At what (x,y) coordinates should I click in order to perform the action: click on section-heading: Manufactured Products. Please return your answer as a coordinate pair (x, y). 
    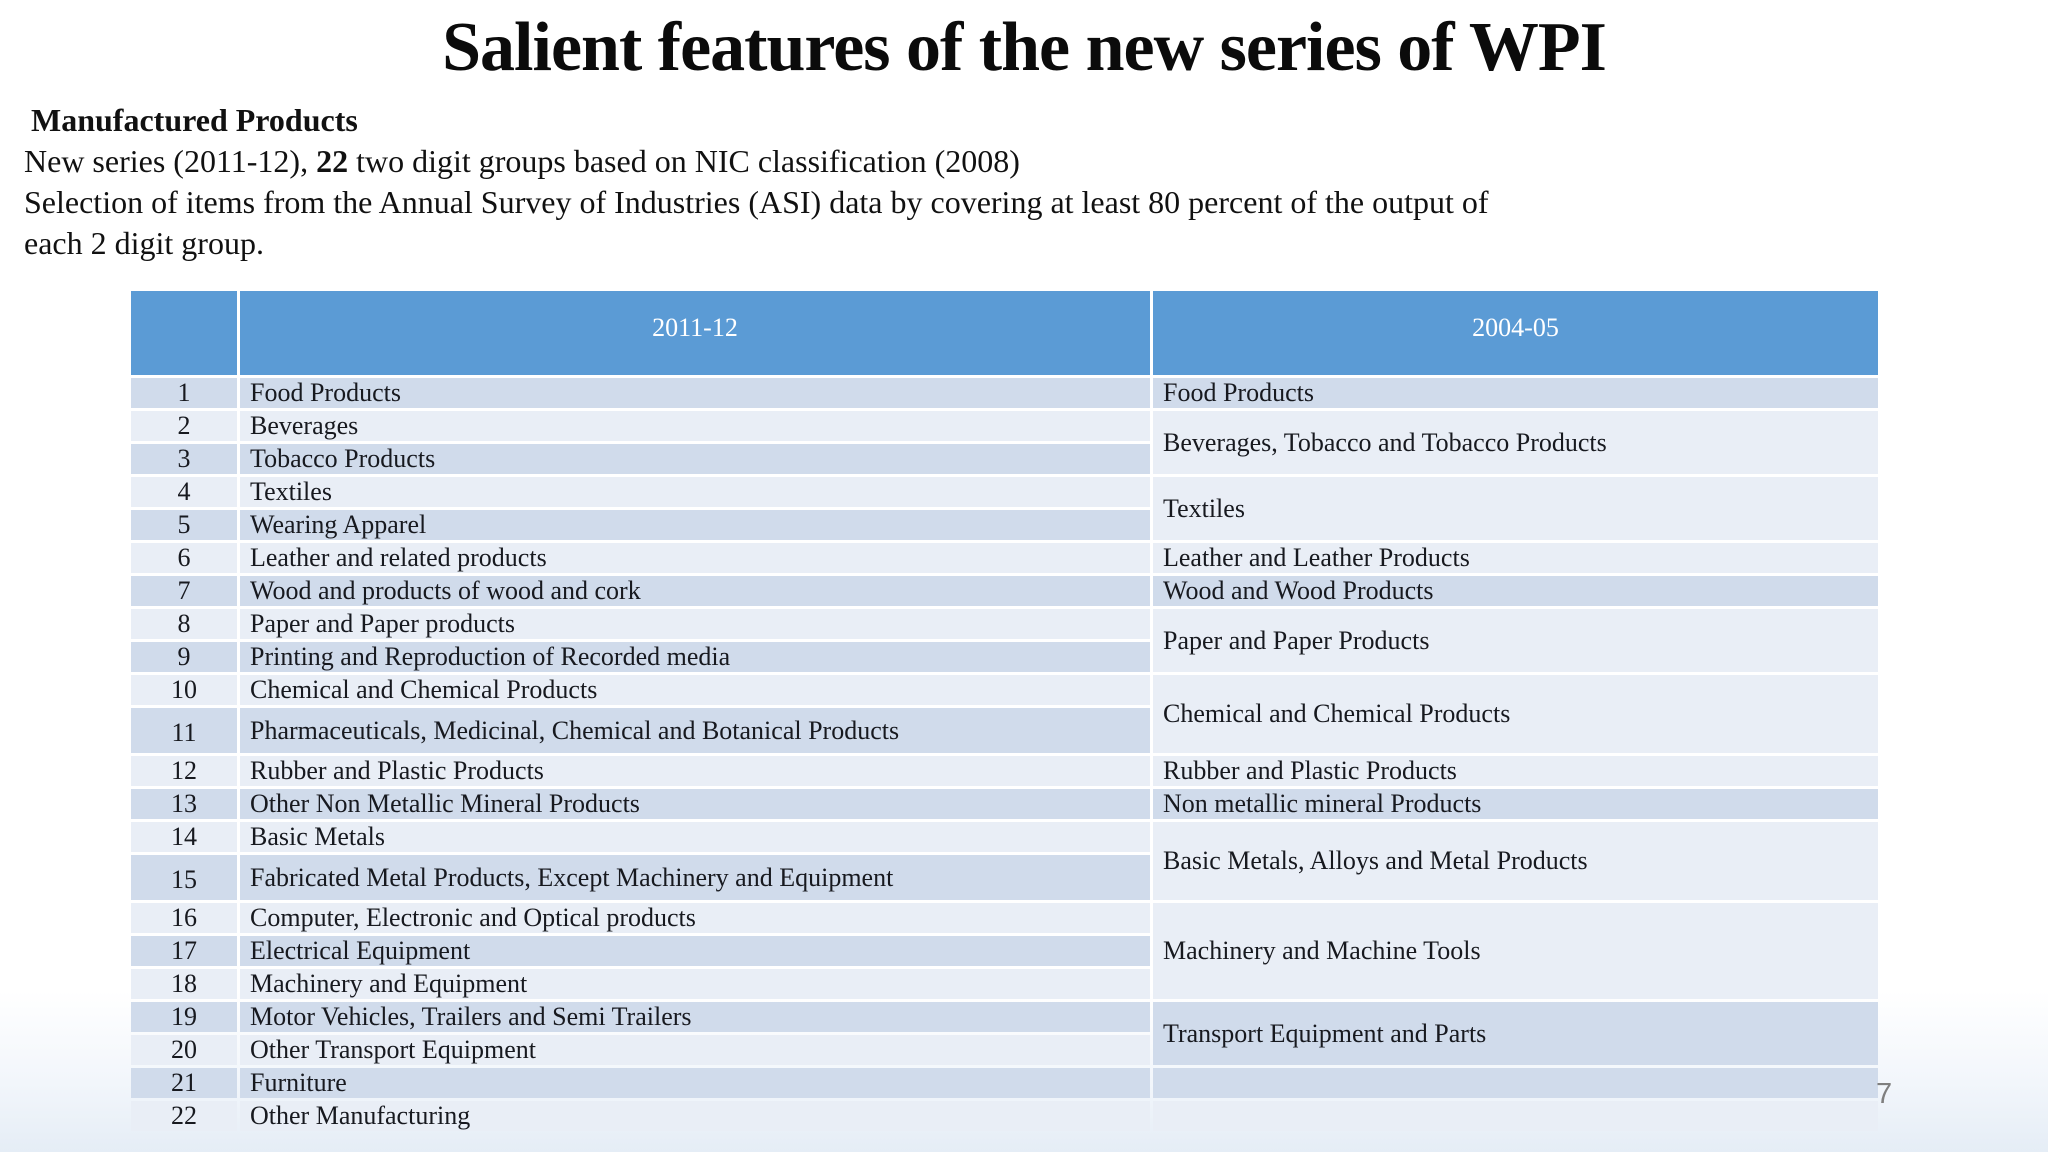
    Looking at the image, I should click on (194, 120).